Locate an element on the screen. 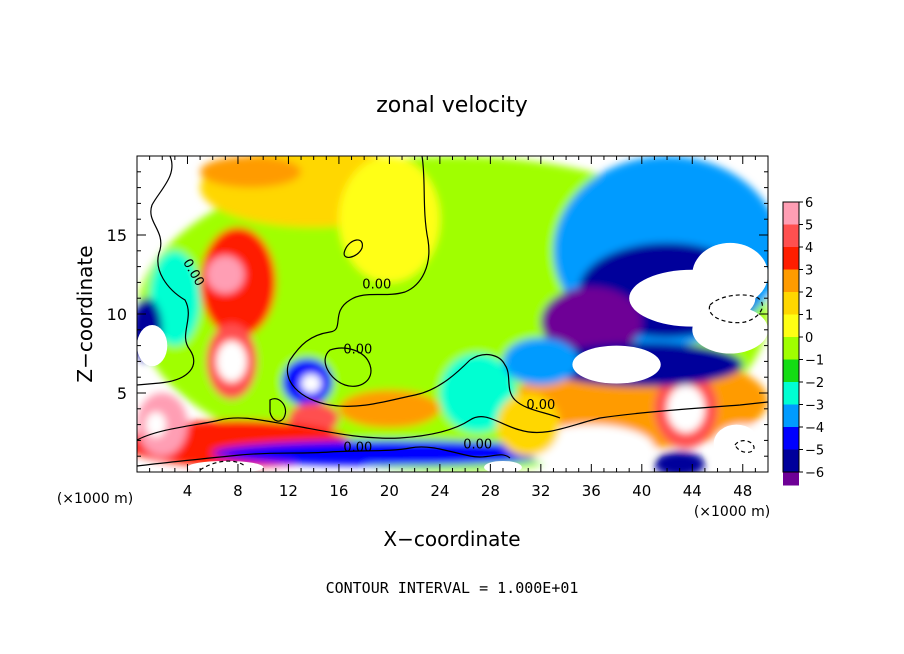 The width and height of the screenshot is (904, 654). x-tick-label: 44 is located at coordinates (692, 491).